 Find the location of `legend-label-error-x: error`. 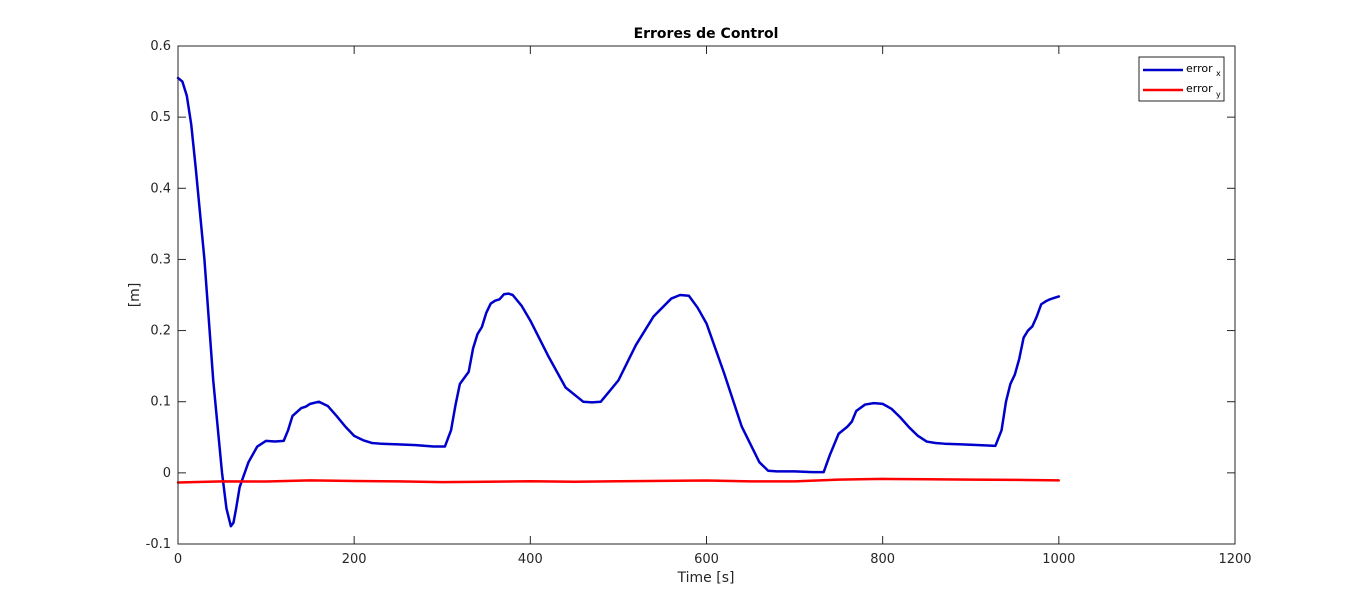

legend-label-error-x: error is located at coordinates (1199, 68).